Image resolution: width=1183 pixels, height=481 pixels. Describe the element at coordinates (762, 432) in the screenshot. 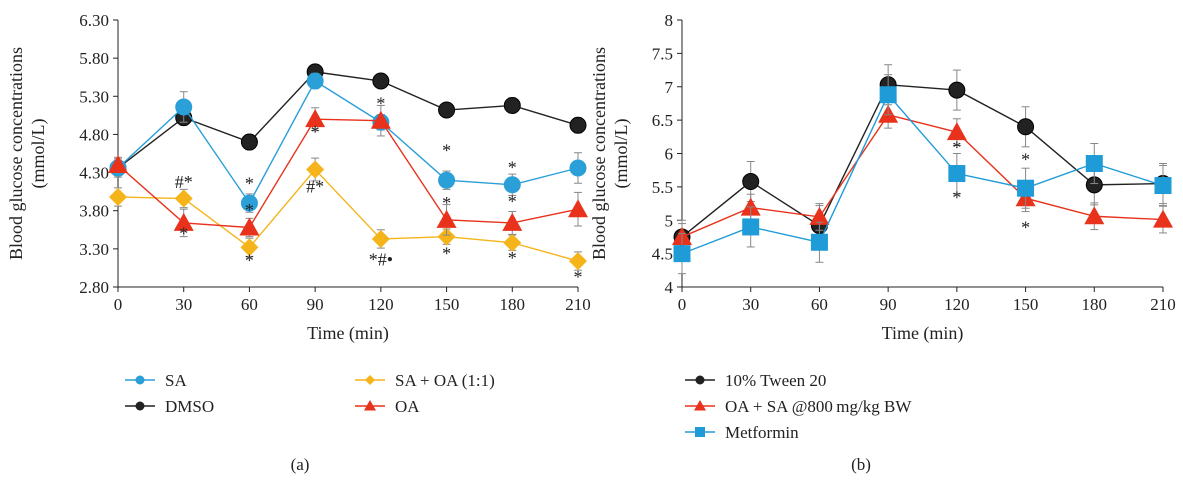

I see `legend-label: Metformin` at that location.